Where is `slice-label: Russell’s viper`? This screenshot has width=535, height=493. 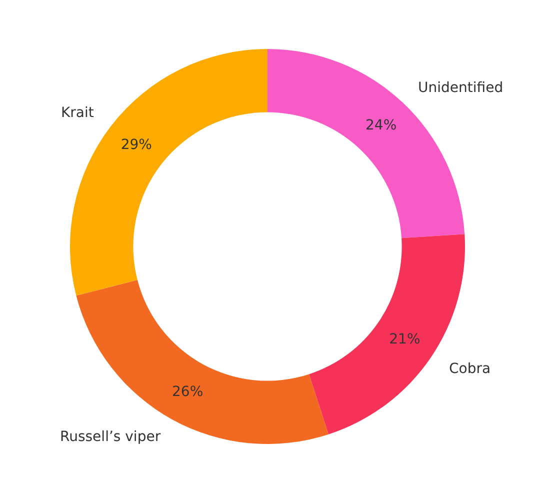 slice-label: Russell’s viper is located at coordinates (110, 437).